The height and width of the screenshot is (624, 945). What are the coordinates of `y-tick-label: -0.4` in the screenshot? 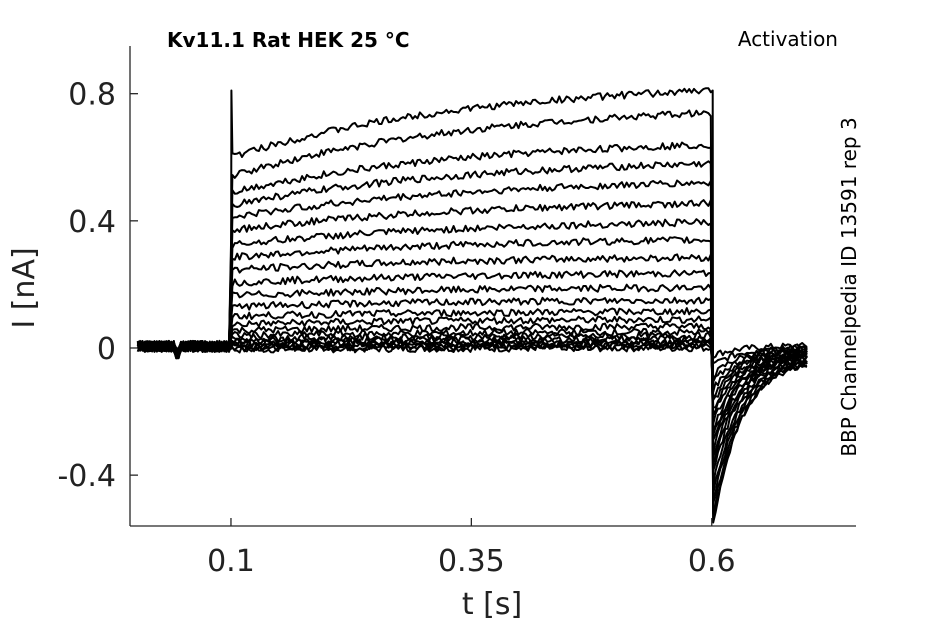 It's located at (86, 476).